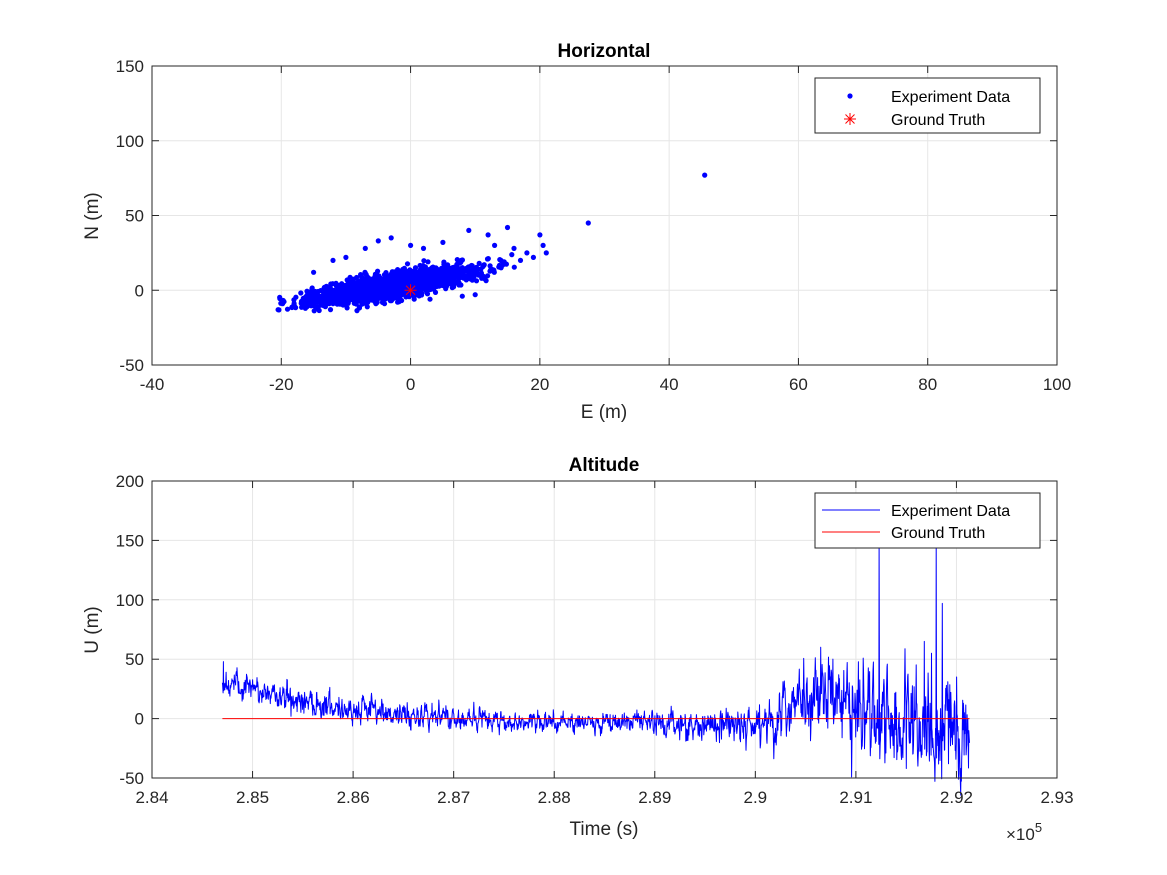 This screenshot has width=1167, height=875. Describe the element at coordinates (654, 797) in the screenshot. I see `altitude-xtick-label: 2.89` at that location.